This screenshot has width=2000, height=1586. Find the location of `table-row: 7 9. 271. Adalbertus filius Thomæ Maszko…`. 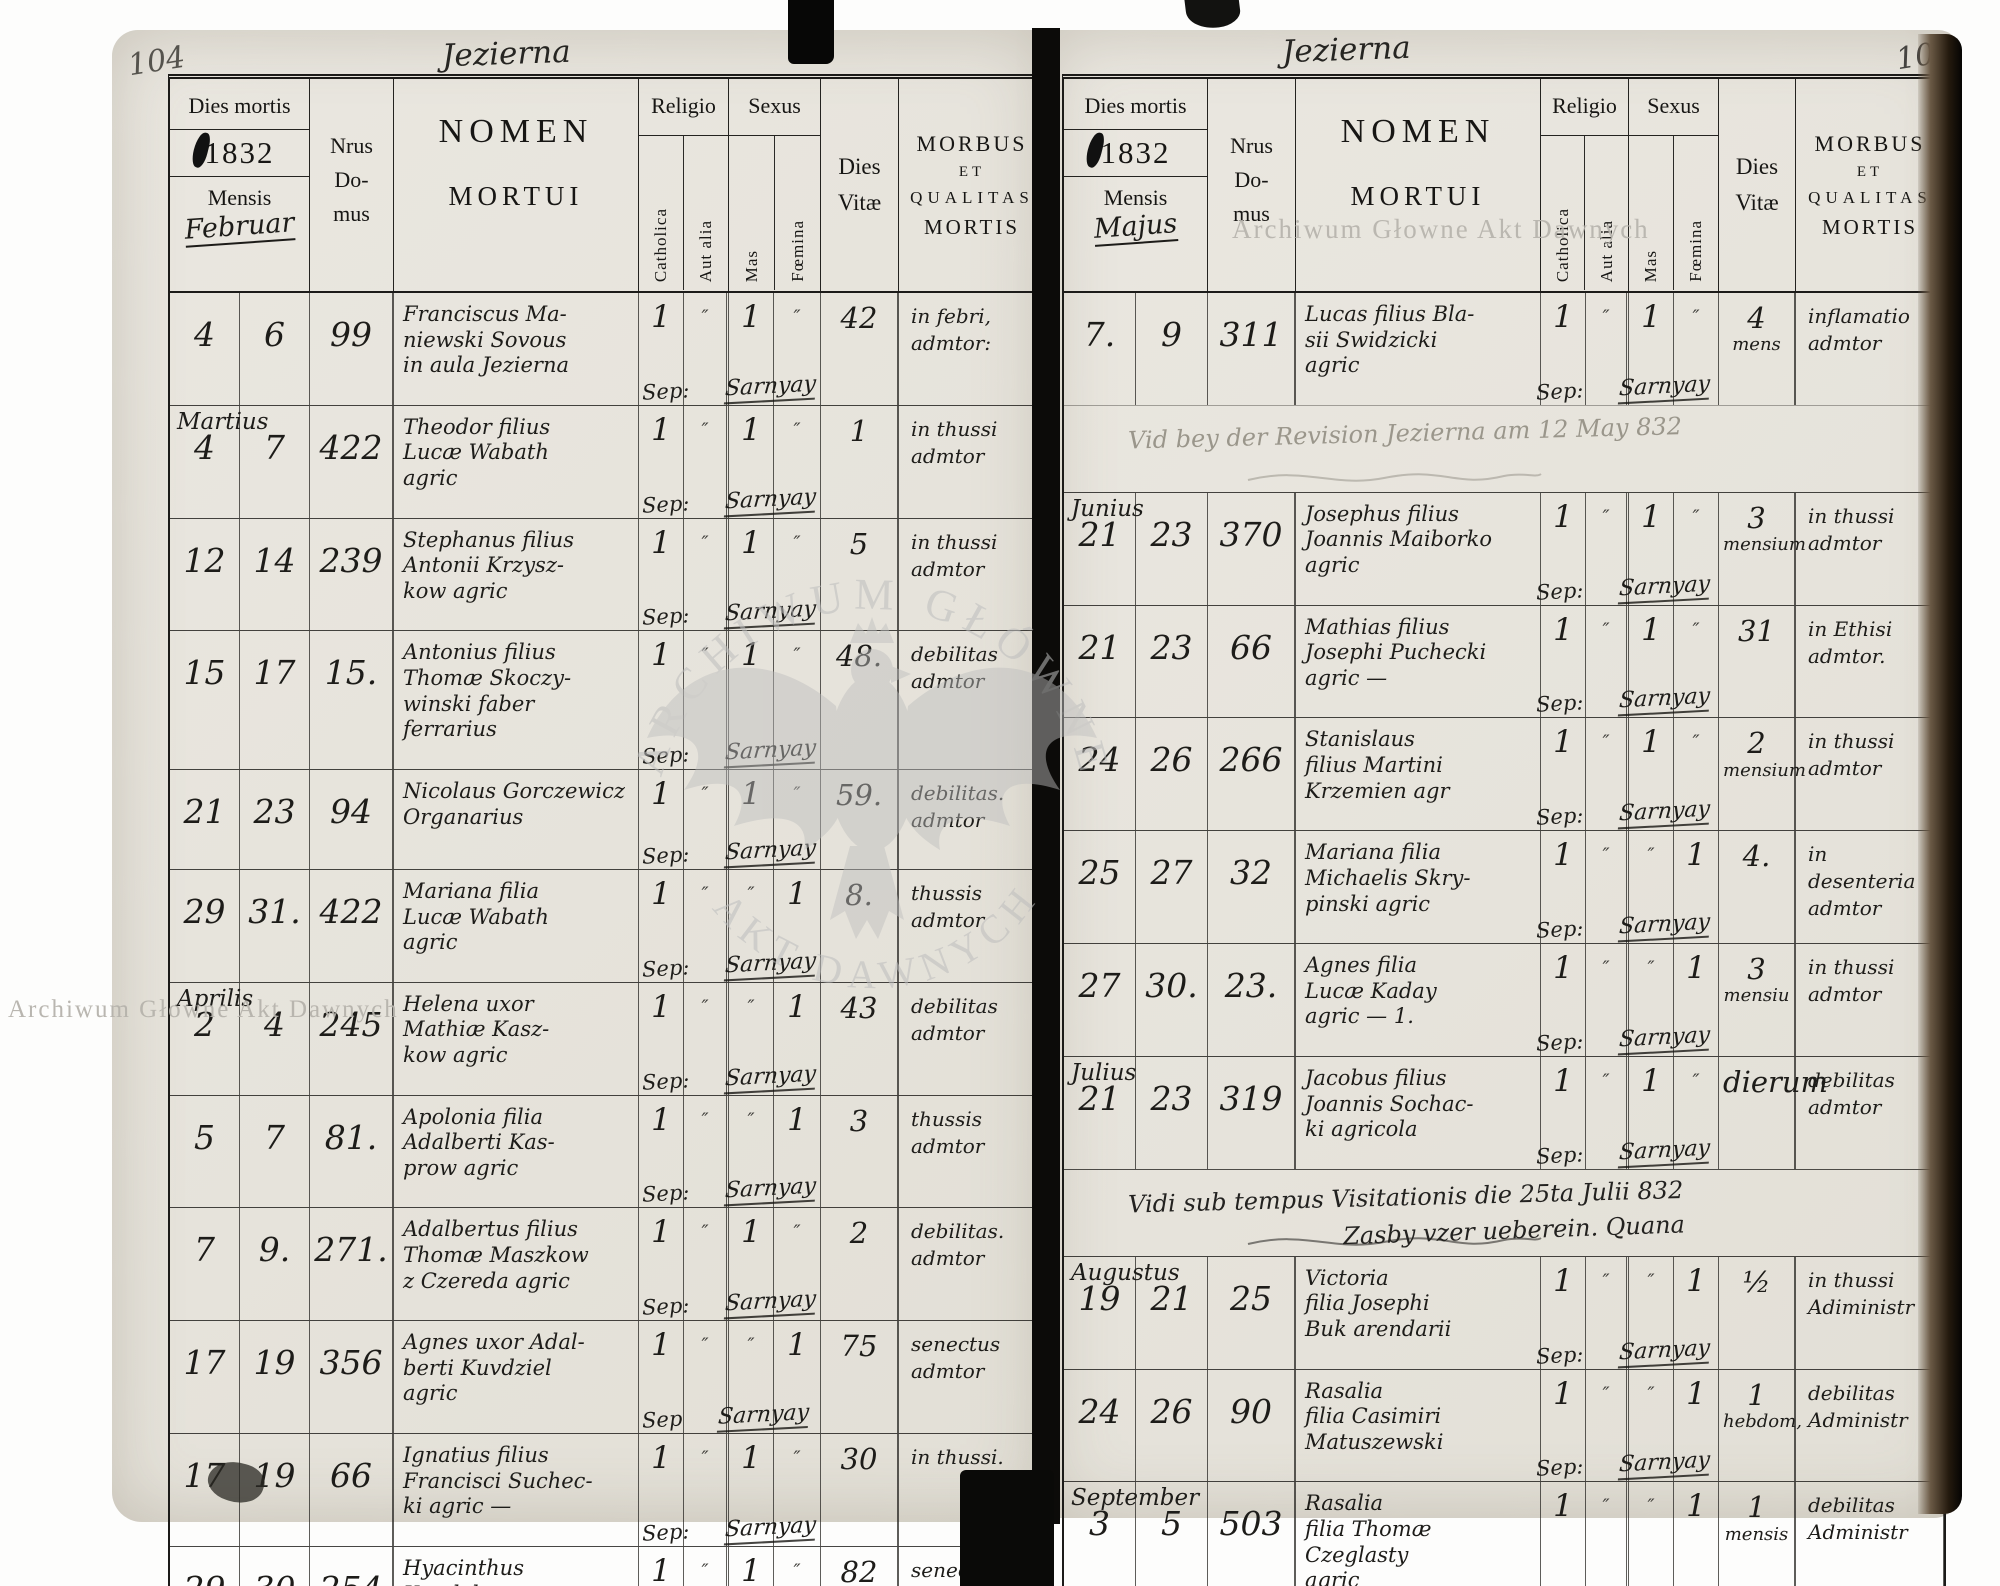

table-row: 7 9. 271. Adalbertus filius Thomæ Maszko… is located at coordinates (607, 1264).